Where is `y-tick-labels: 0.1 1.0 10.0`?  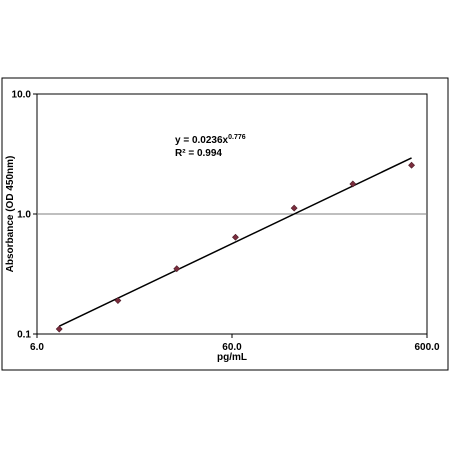 y-tick-labels: 0.1 1.0 10.0 is located at coordinates (22, 215).